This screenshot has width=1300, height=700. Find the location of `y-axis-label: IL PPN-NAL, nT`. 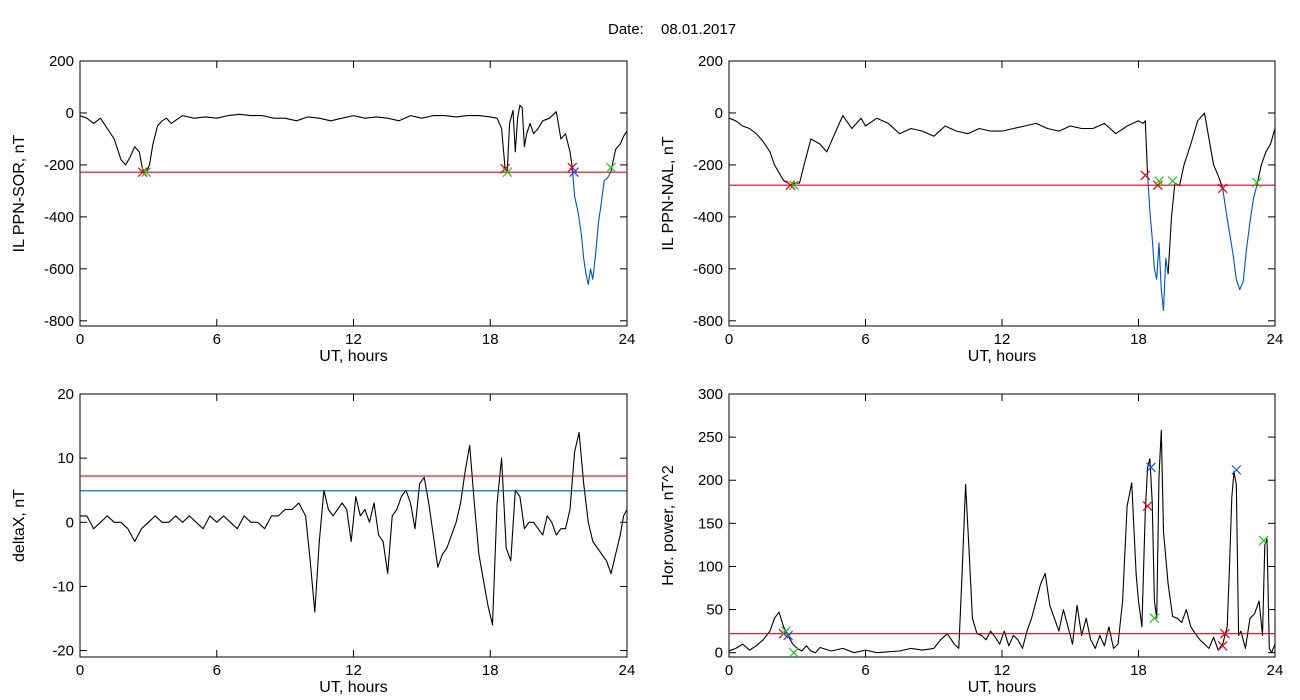

y-axis-label: IL PPN-NAL, nT is located at coordinates (668, 193).